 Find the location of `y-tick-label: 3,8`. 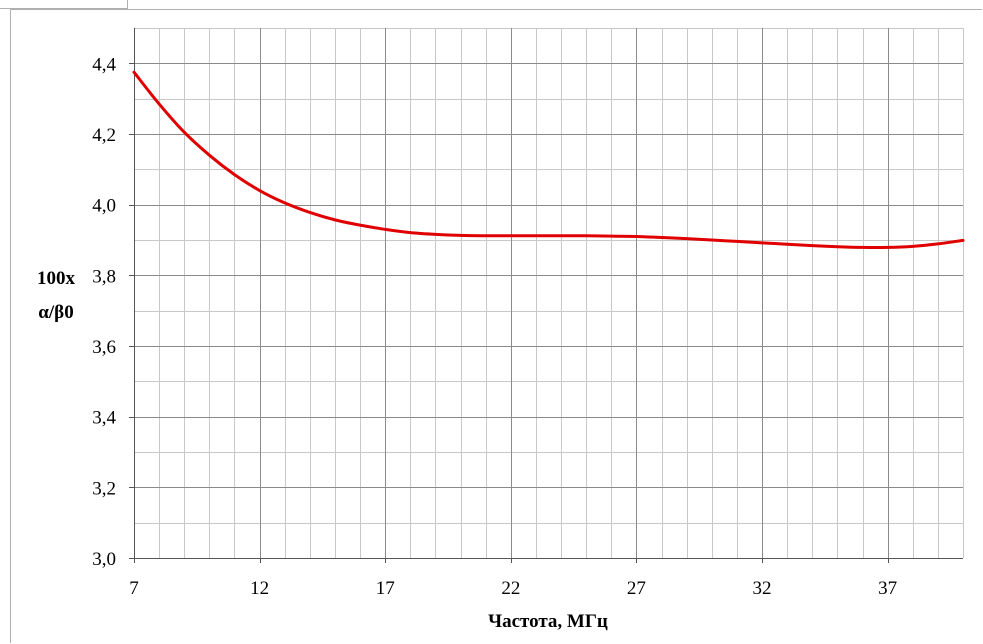

y-tick-label: 3,8 is located at coordinates (104, 276).